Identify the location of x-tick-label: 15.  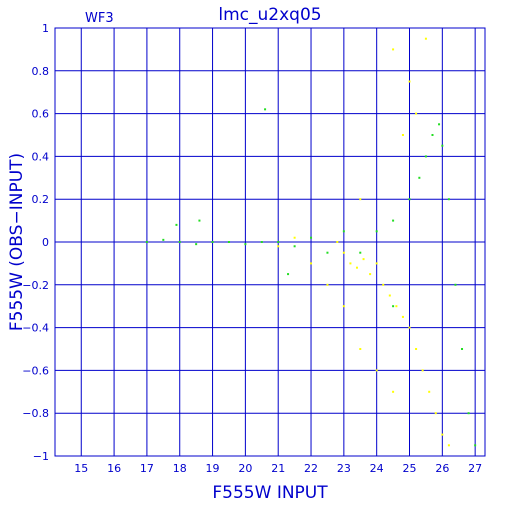
(81, 468).